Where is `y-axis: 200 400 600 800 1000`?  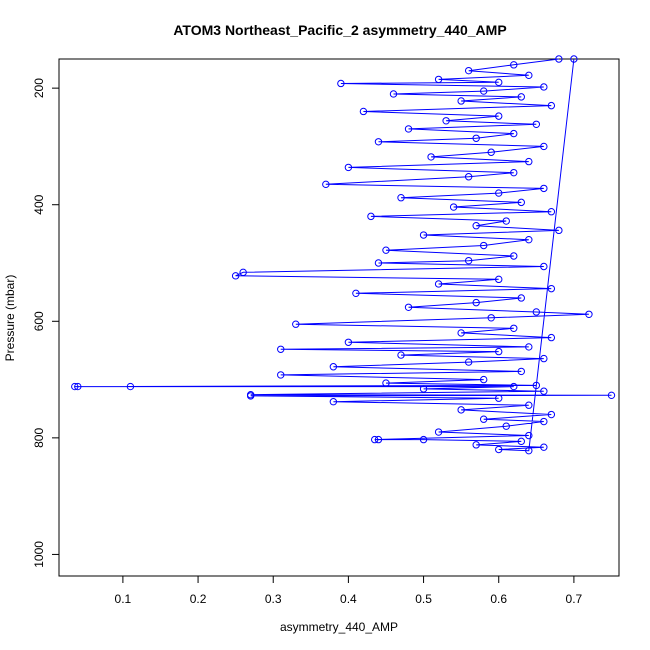 y-axis: 200 400 600 800 1000 is located at coordinates (46, 323).